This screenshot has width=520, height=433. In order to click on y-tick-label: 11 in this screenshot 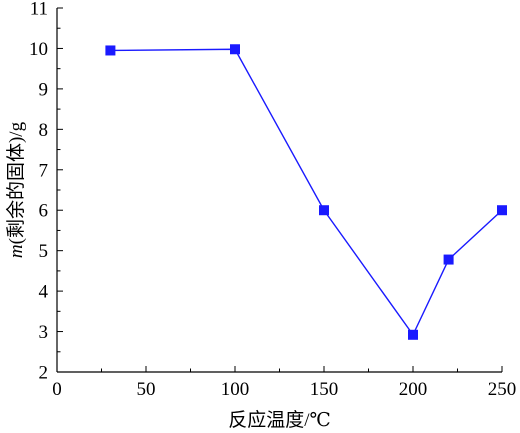, I will do `click(39, 10)`.